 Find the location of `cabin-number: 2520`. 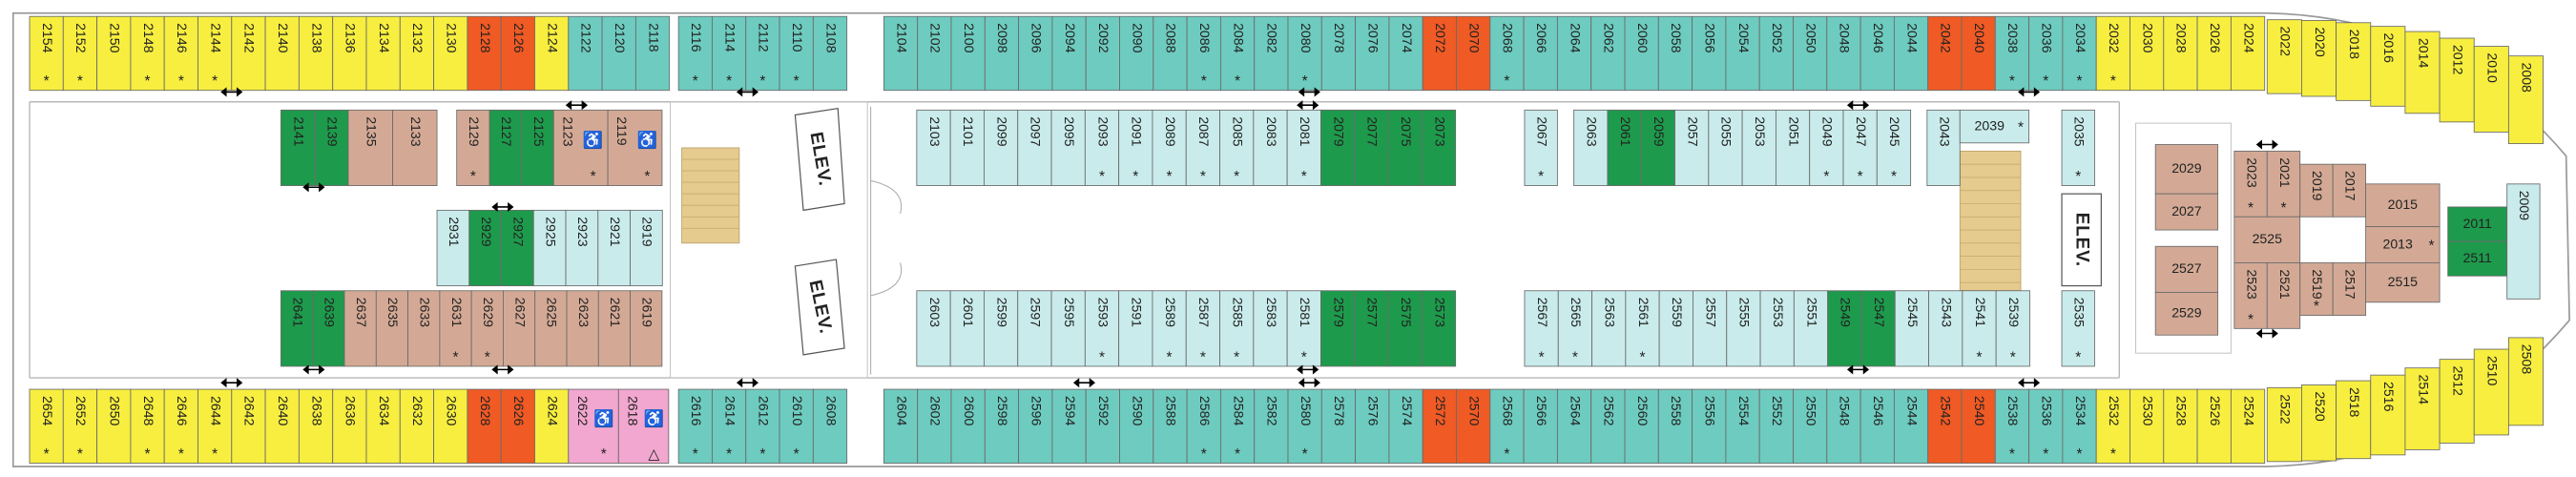

cabin-number: 2520 is located at coordinates (2320, 407).